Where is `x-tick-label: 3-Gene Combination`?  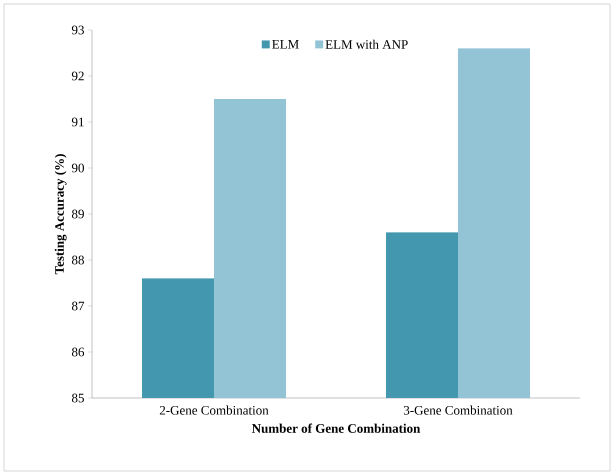 x-tick-label: 3-Gene Combination is located at coordinates (458, 410).